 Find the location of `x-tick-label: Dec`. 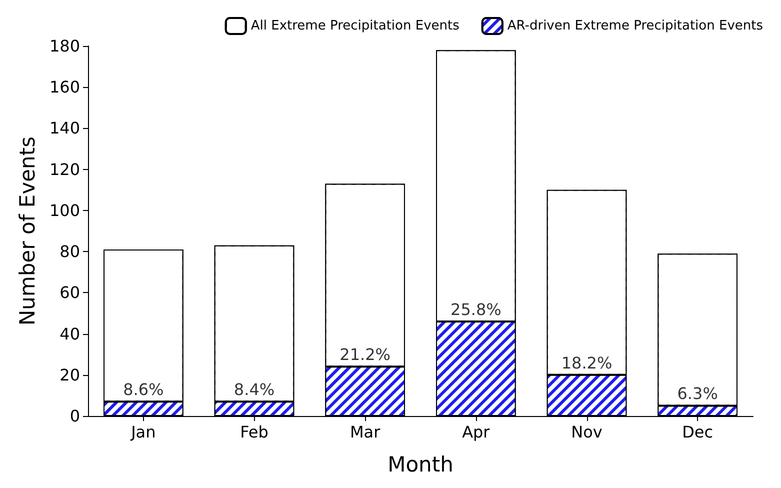

x-tick-label: Dec is located at coordinates (698, 432).